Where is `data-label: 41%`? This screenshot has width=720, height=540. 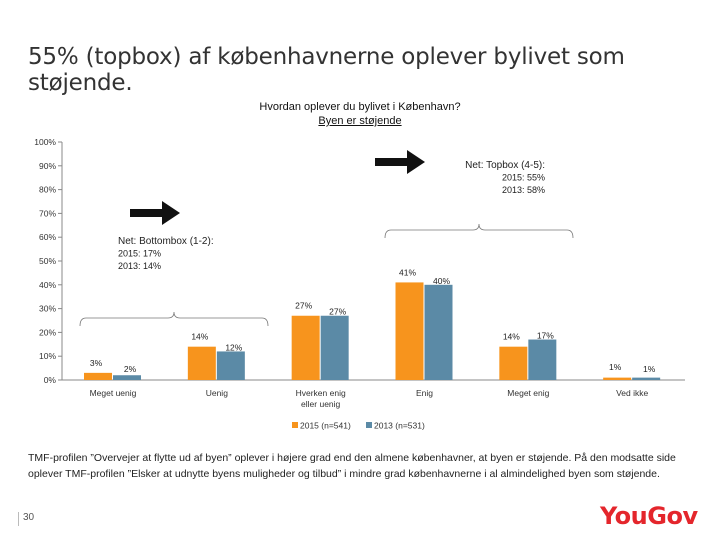 data-label: 41% is located at coordinates (407, 272).